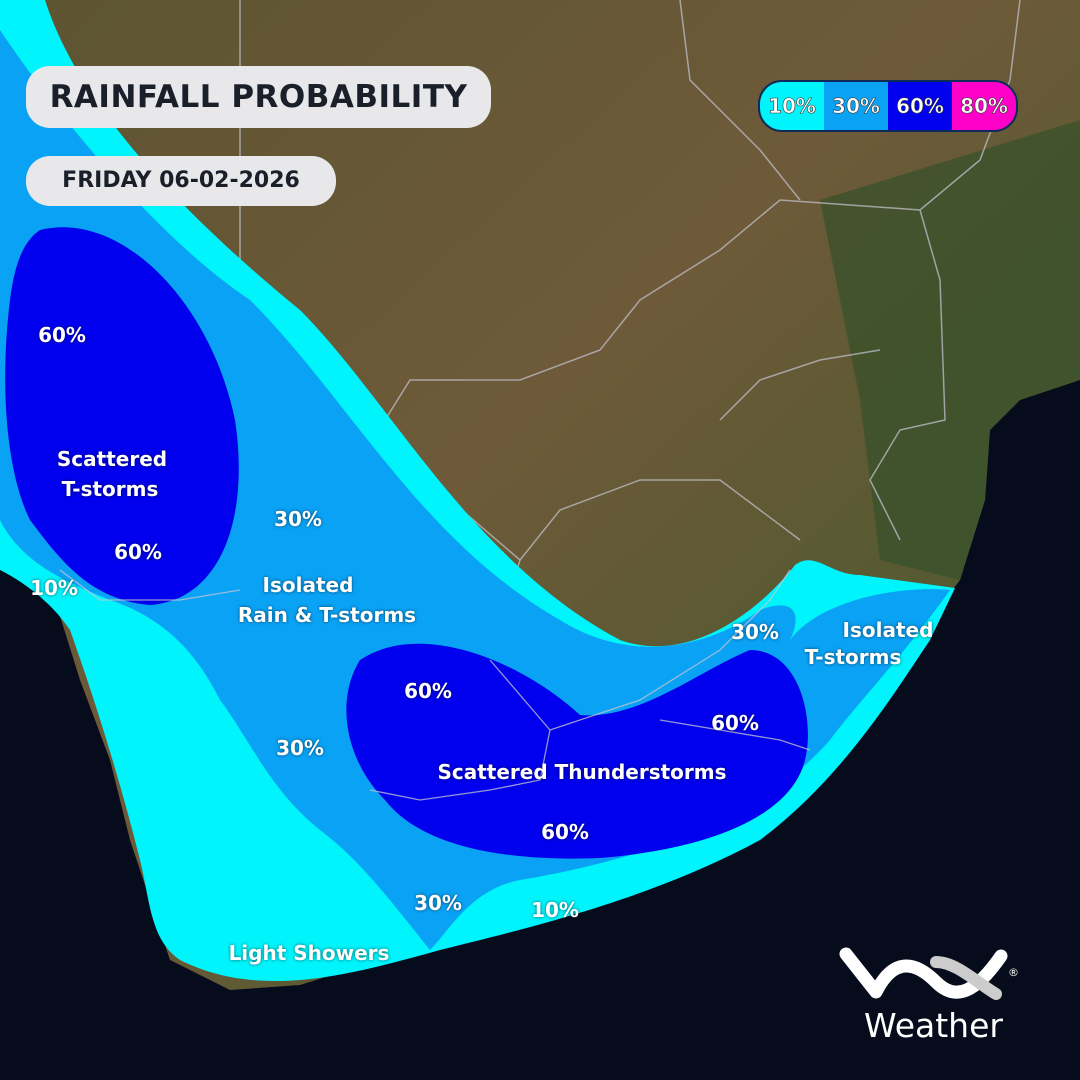 Image resolution: width=1080 pixels, height=1080 pixels. I want to click on legend-10pct: 10%, so click(792, 106).